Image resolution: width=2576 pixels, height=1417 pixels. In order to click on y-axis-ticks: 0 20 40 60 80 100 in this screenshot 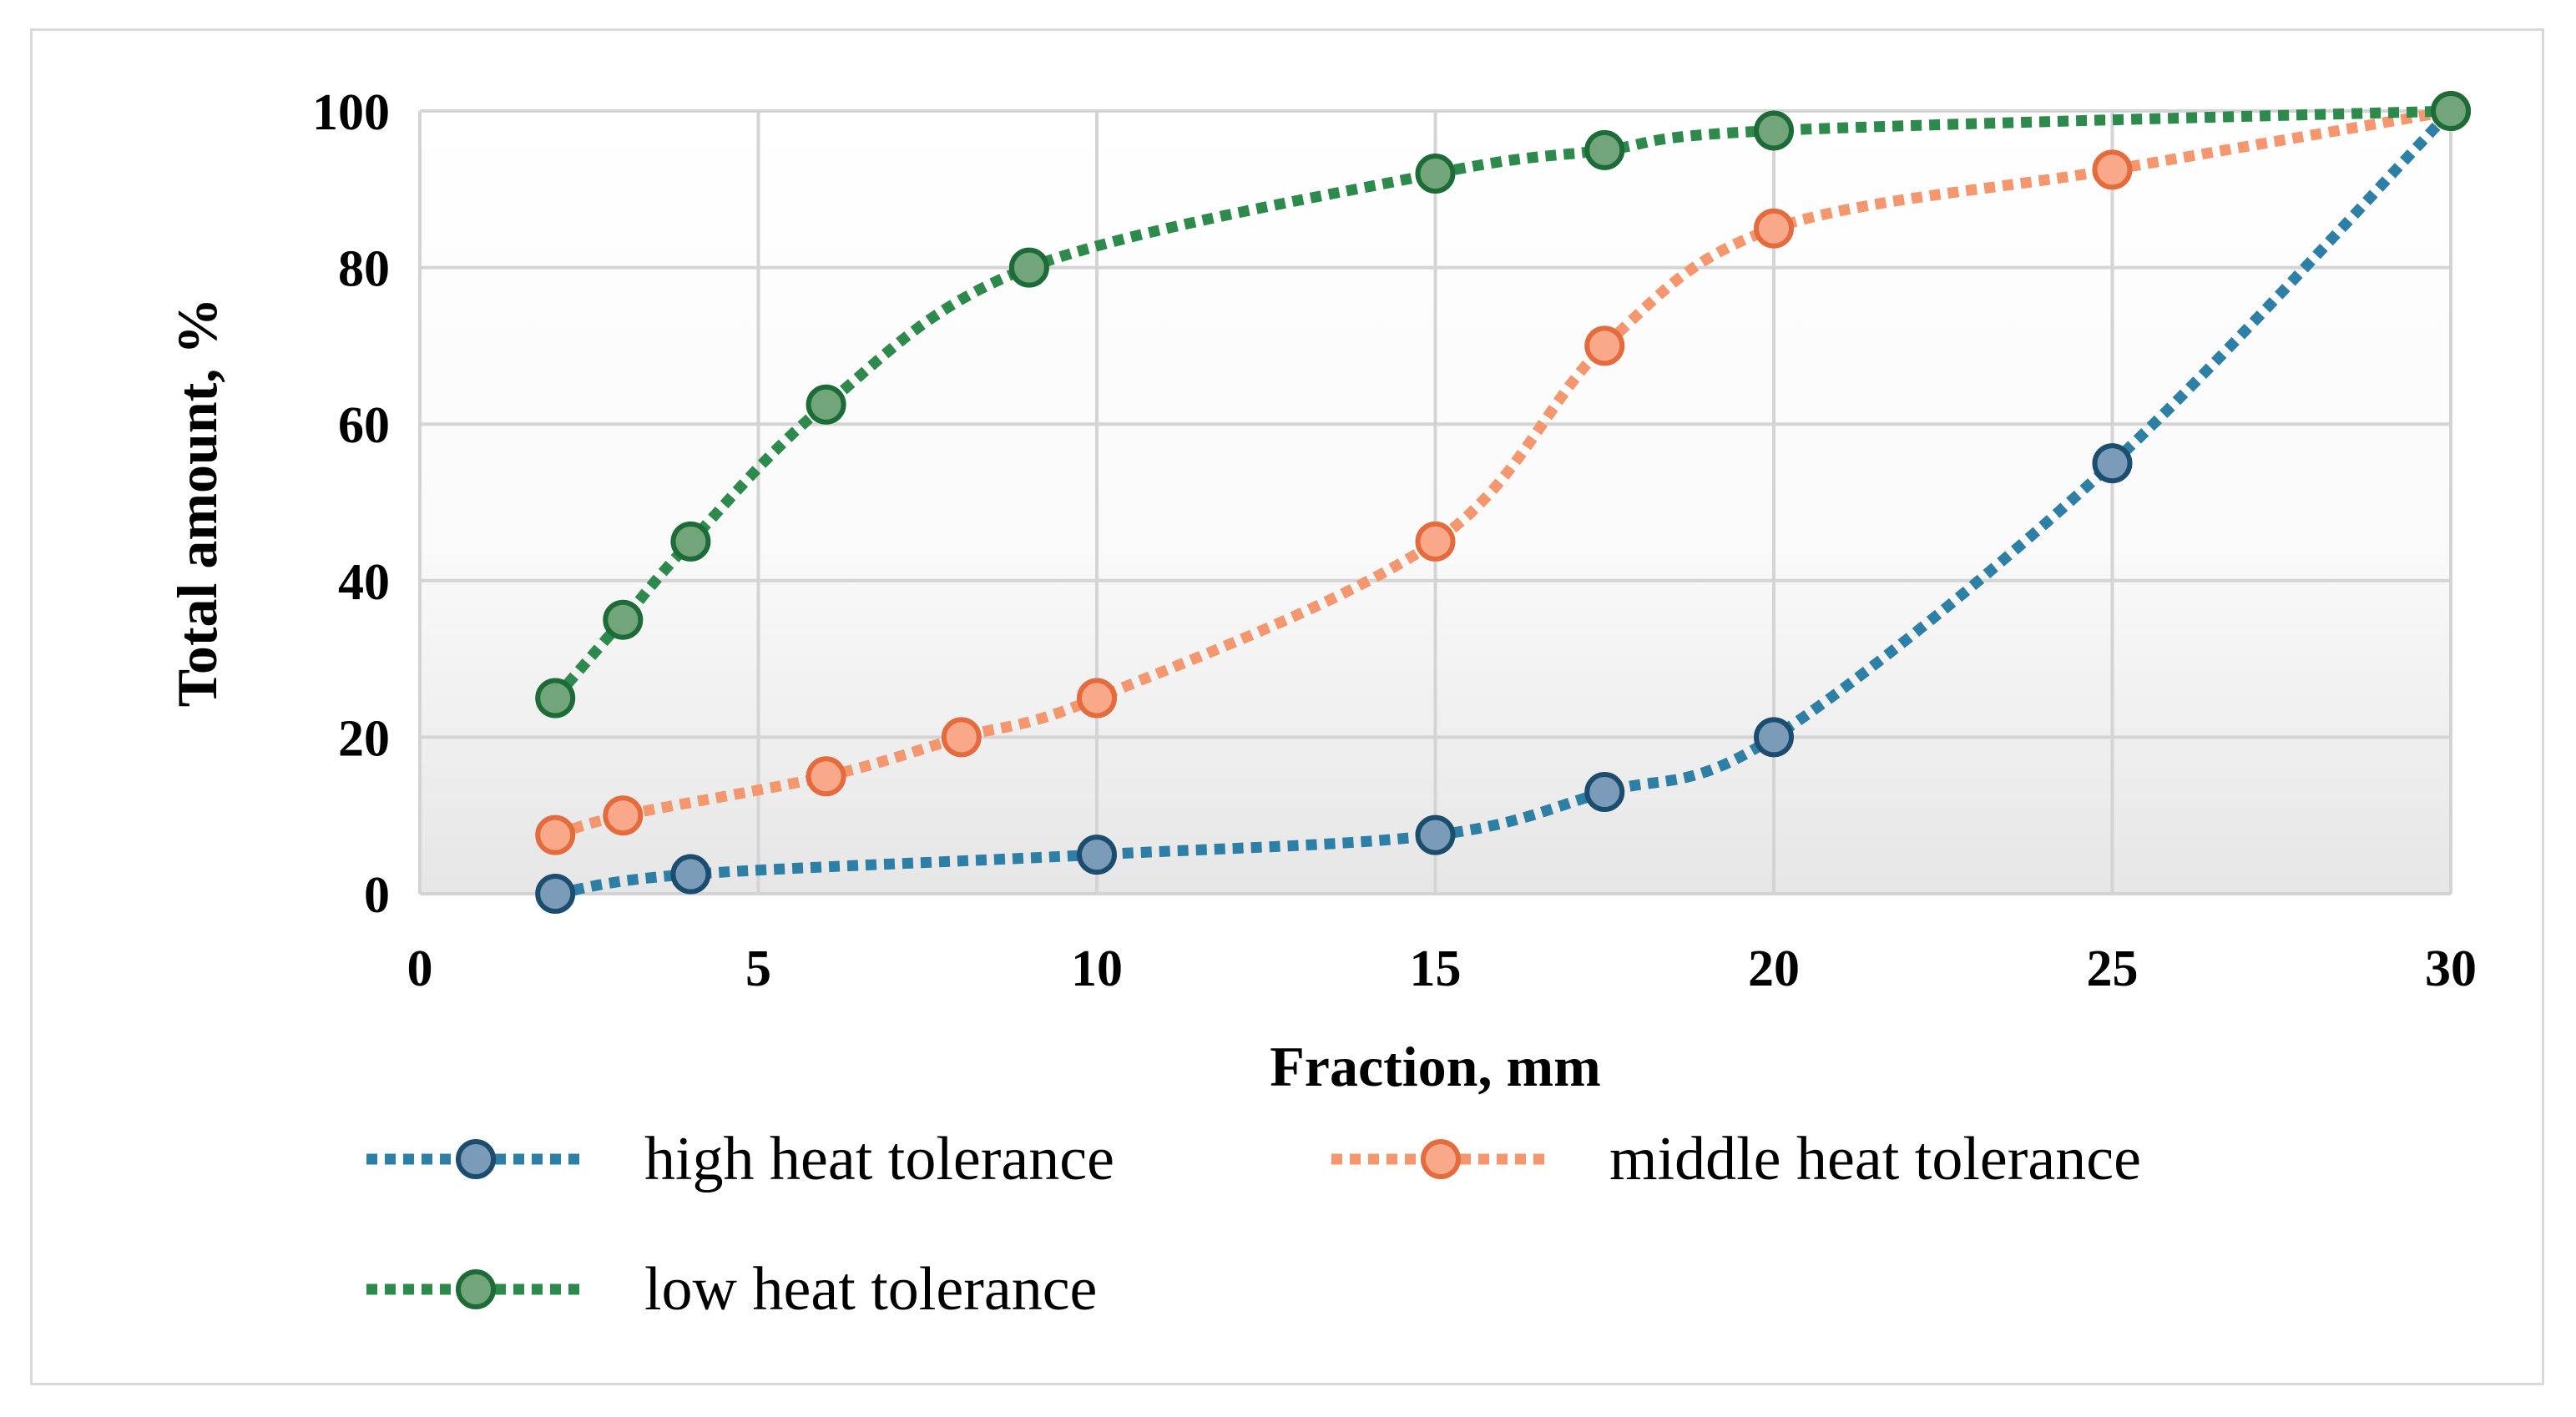, I will do `click(351, 504)`.